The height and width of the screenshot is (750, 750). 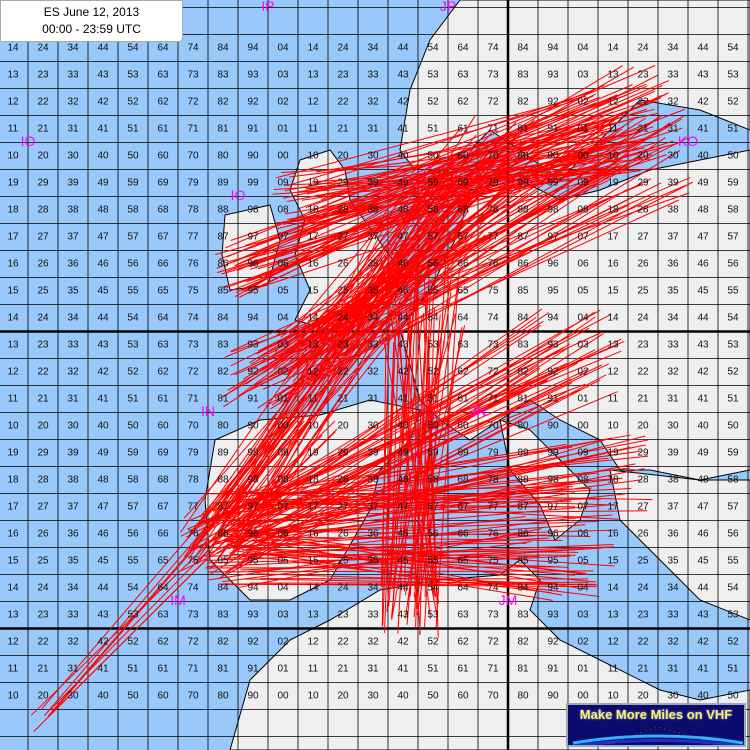 I want to click on square-label: 29, so click(x=643, y=183).